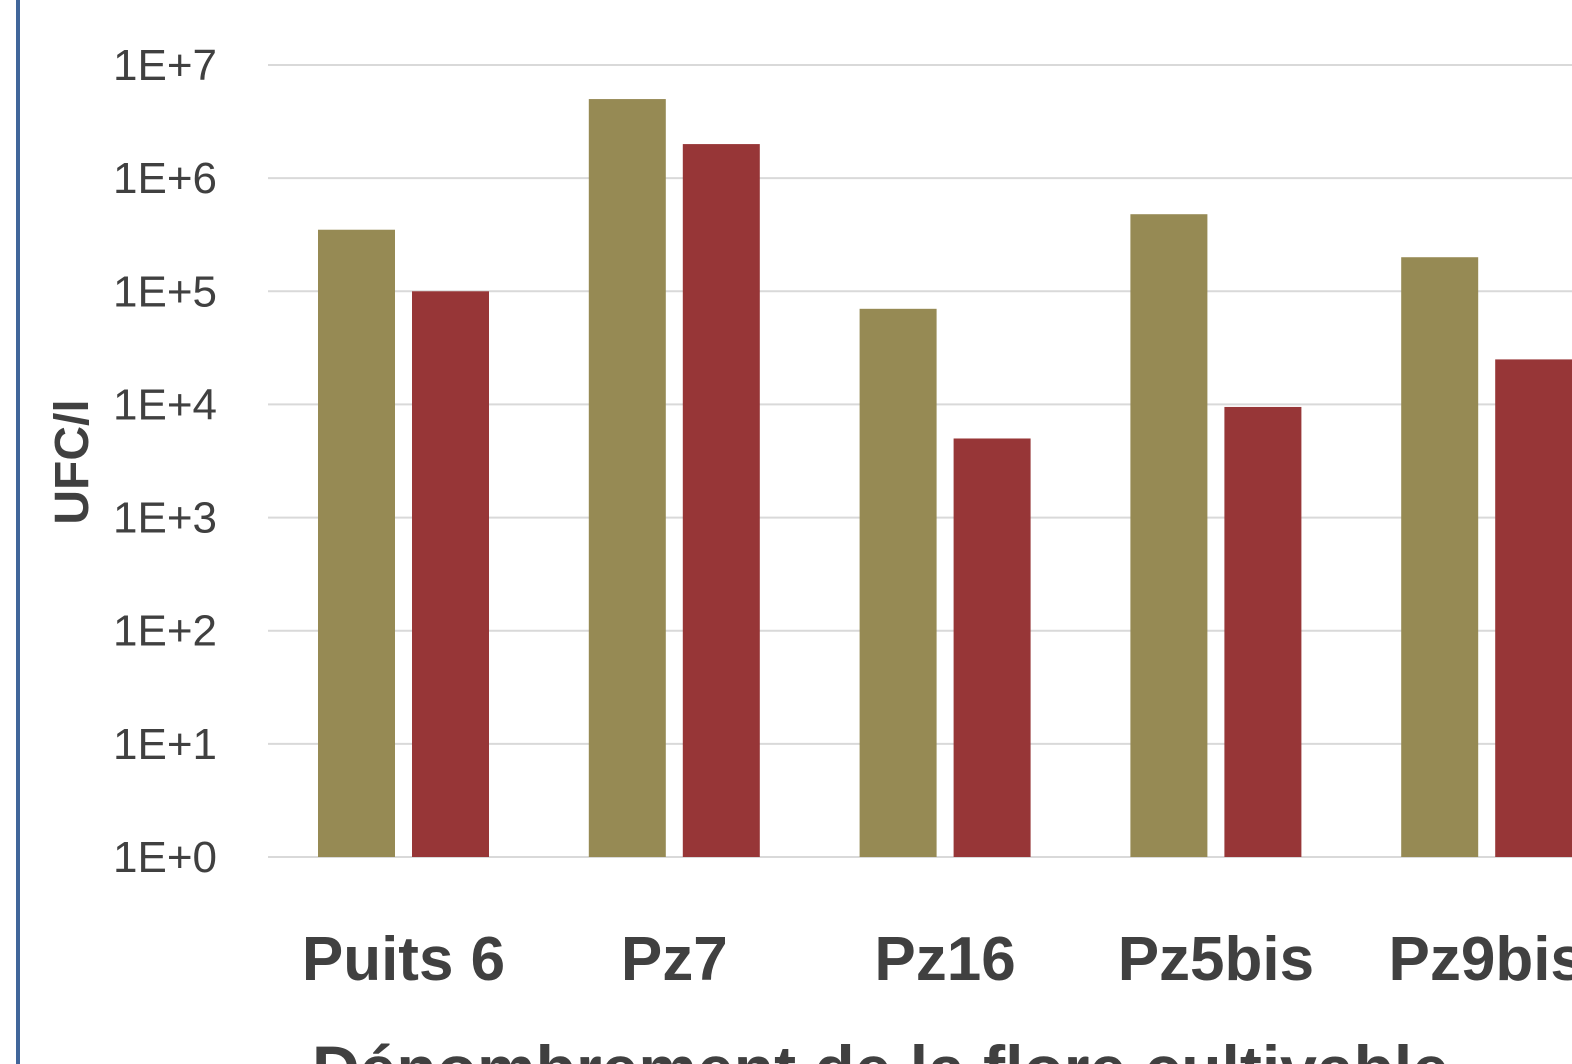 Image resolution: width=1572 pixels, height=1064 pixels. I want to click on y-tick-label: 1E+1, so click(165, 744).